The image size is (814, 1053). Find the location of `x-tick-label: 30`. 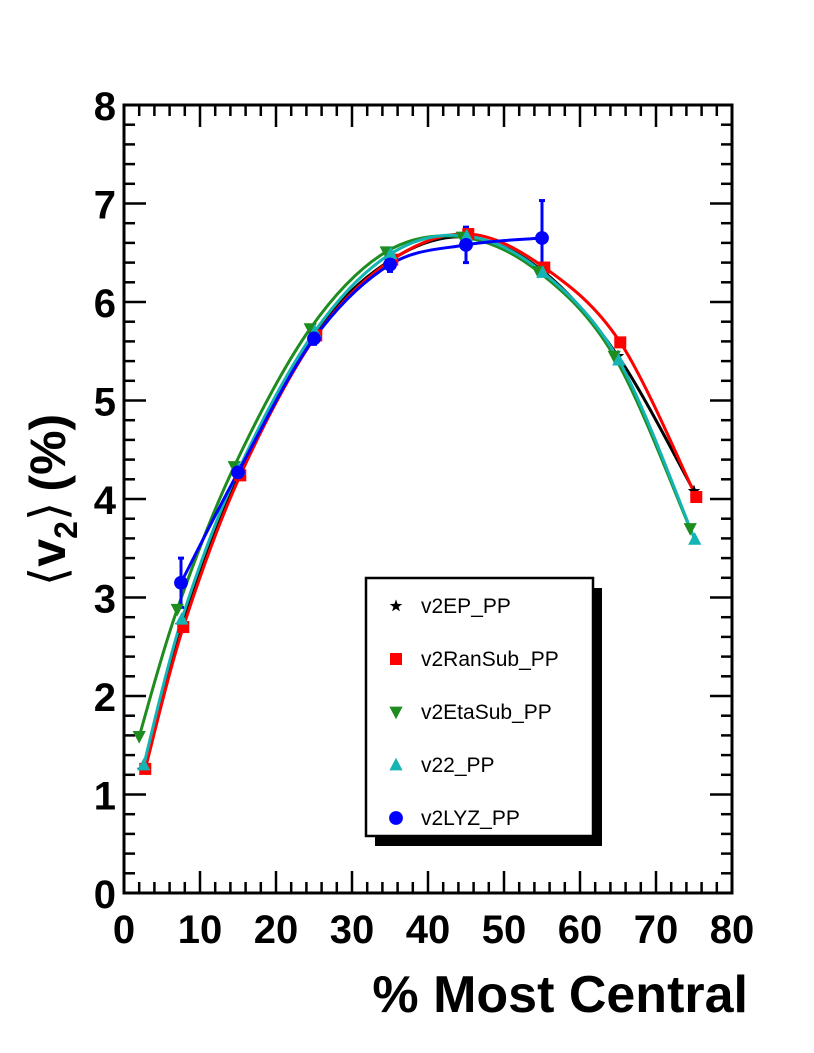

x-tick-label: 30 is located at coordinates (352, 930).